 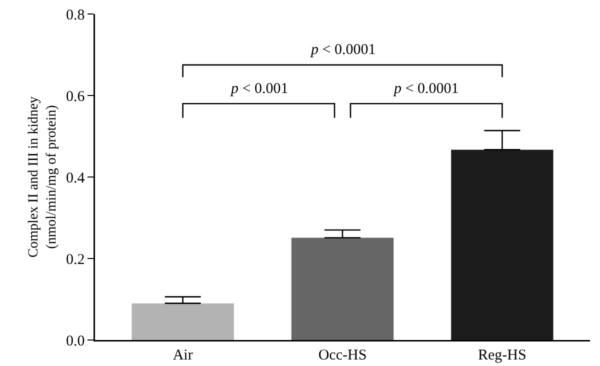 What do you see at coordinates (342, 355) in the screenshot?
I see `x-tick-label: Occ-HS` at bounding box center [342, 355].